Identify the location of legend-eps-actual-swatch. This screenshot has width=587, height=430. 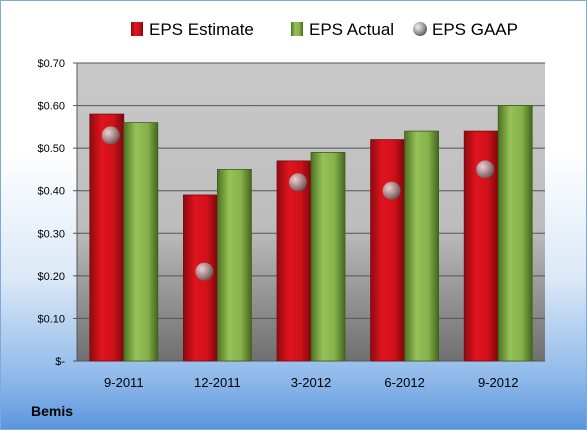
(297, 29).